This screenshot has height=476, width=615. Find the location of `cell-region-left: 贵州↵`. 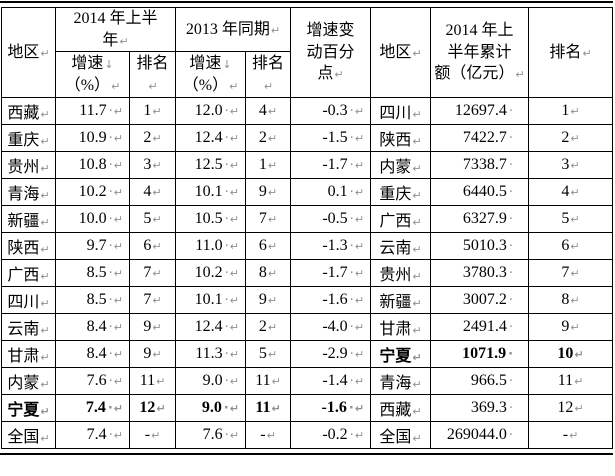

cell-region-left: 贵州↵ is located at coordinates (28, 165).